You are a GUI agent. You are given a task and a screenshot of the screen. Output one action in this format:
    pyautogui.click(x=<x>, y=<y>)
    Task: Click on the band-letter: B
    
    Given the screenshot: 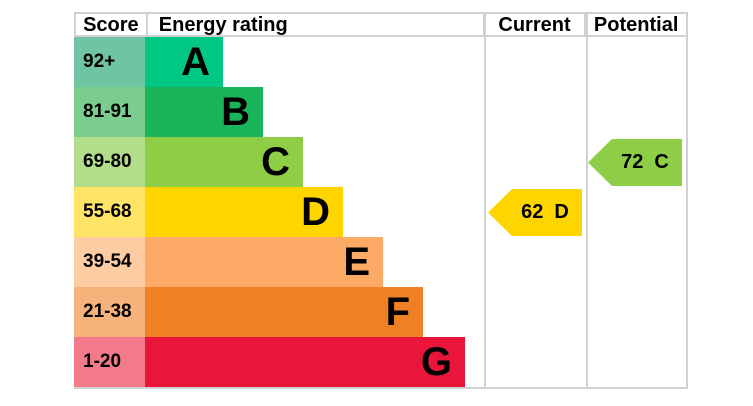 What is the action you would take?
    pyautogui.click(x=235, y=111)
    